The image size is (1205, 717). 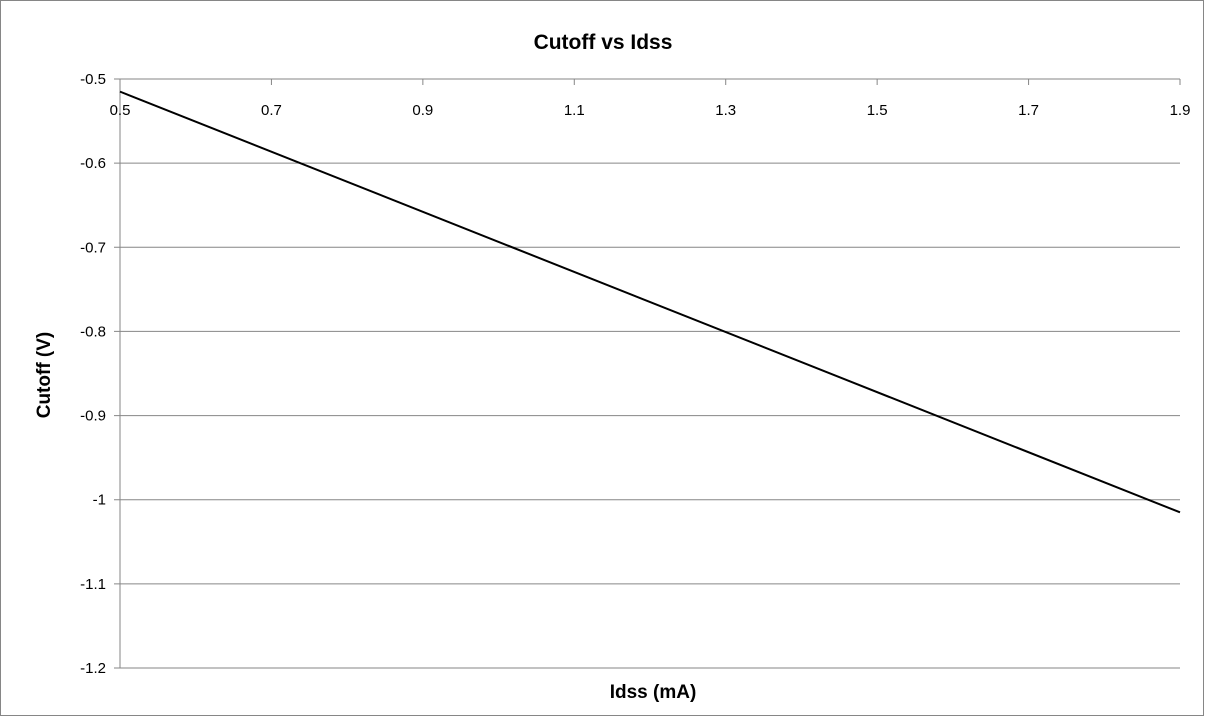 What do you see at coordinates (93, 331) in the screenshot?
I see `y-tick-label: -0.8` at bounding box center [93, 331].